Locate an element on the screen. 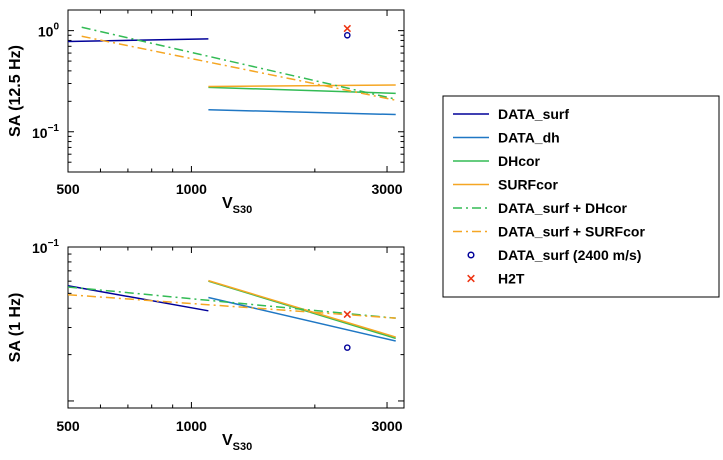  series-line-surfcor is located at coordinates (302, 86).